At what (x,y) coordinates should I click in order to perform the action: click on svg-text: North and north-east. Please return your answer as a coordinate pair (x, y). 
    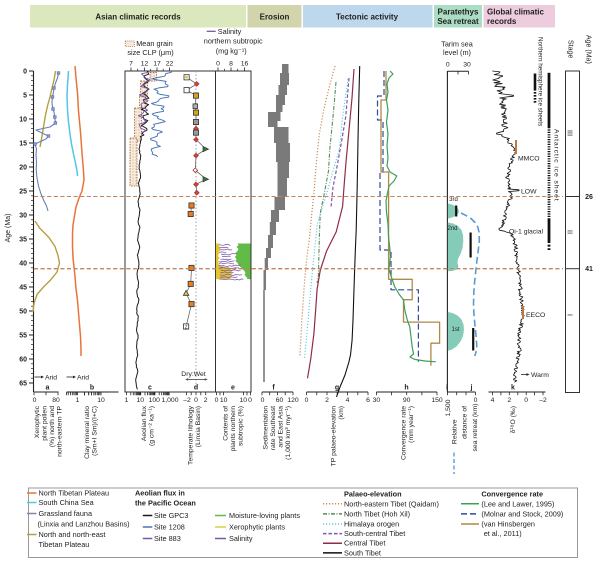
    Looking at the image, I should click on (72, 534).